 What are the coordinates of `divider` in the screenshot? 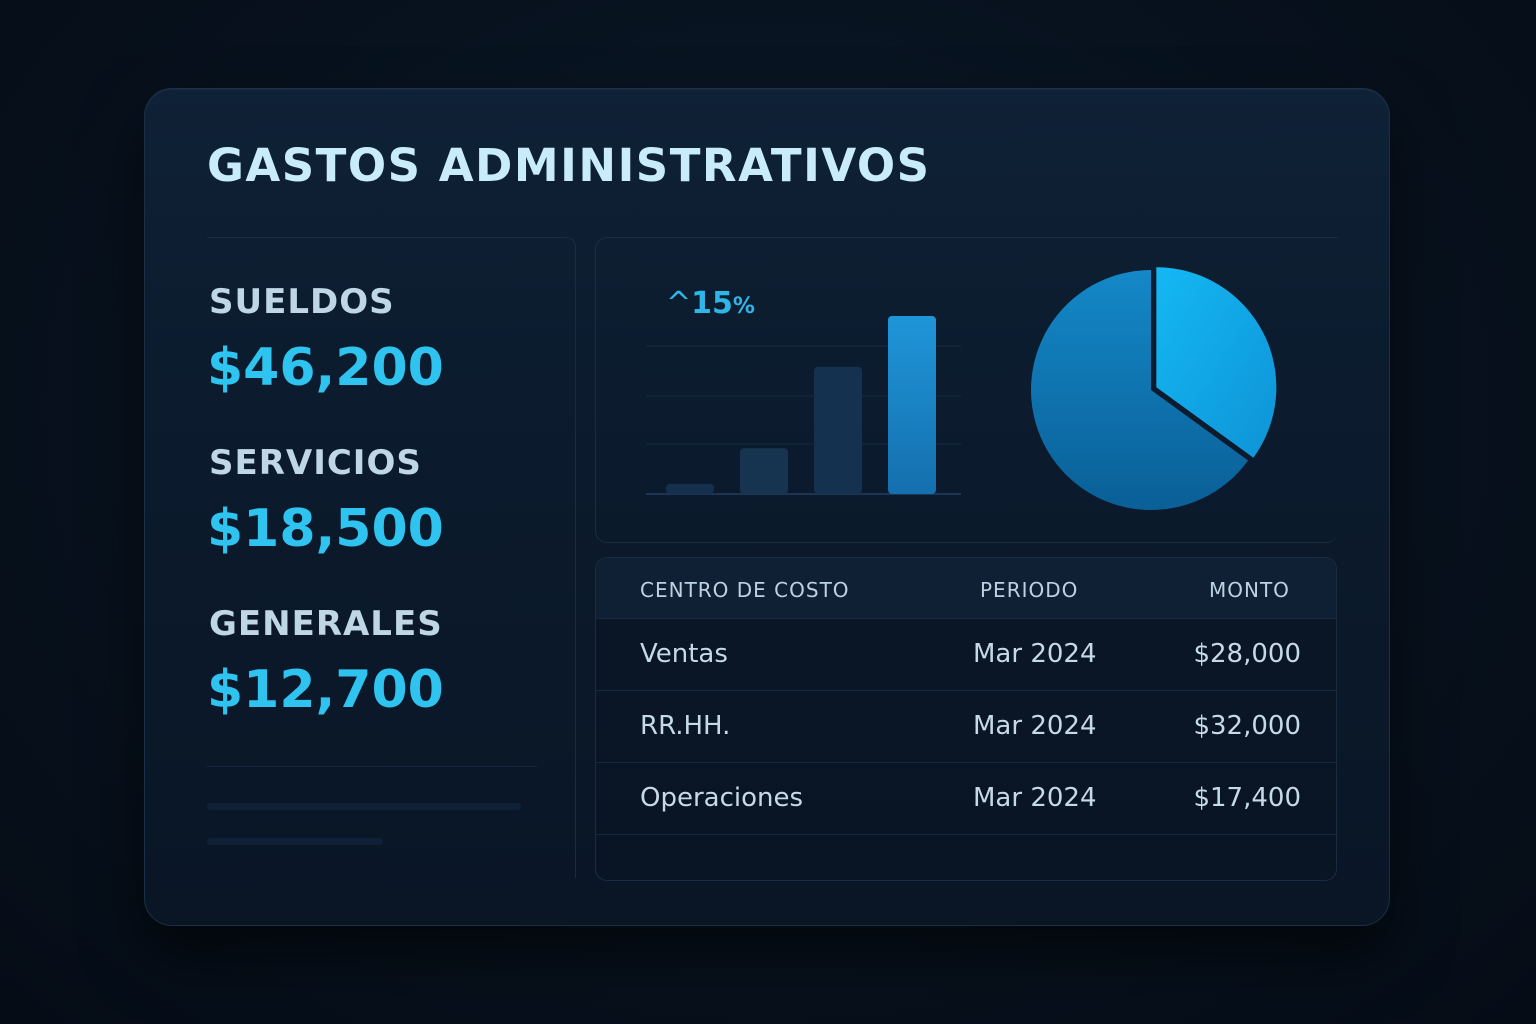 It's located at (372, 766).